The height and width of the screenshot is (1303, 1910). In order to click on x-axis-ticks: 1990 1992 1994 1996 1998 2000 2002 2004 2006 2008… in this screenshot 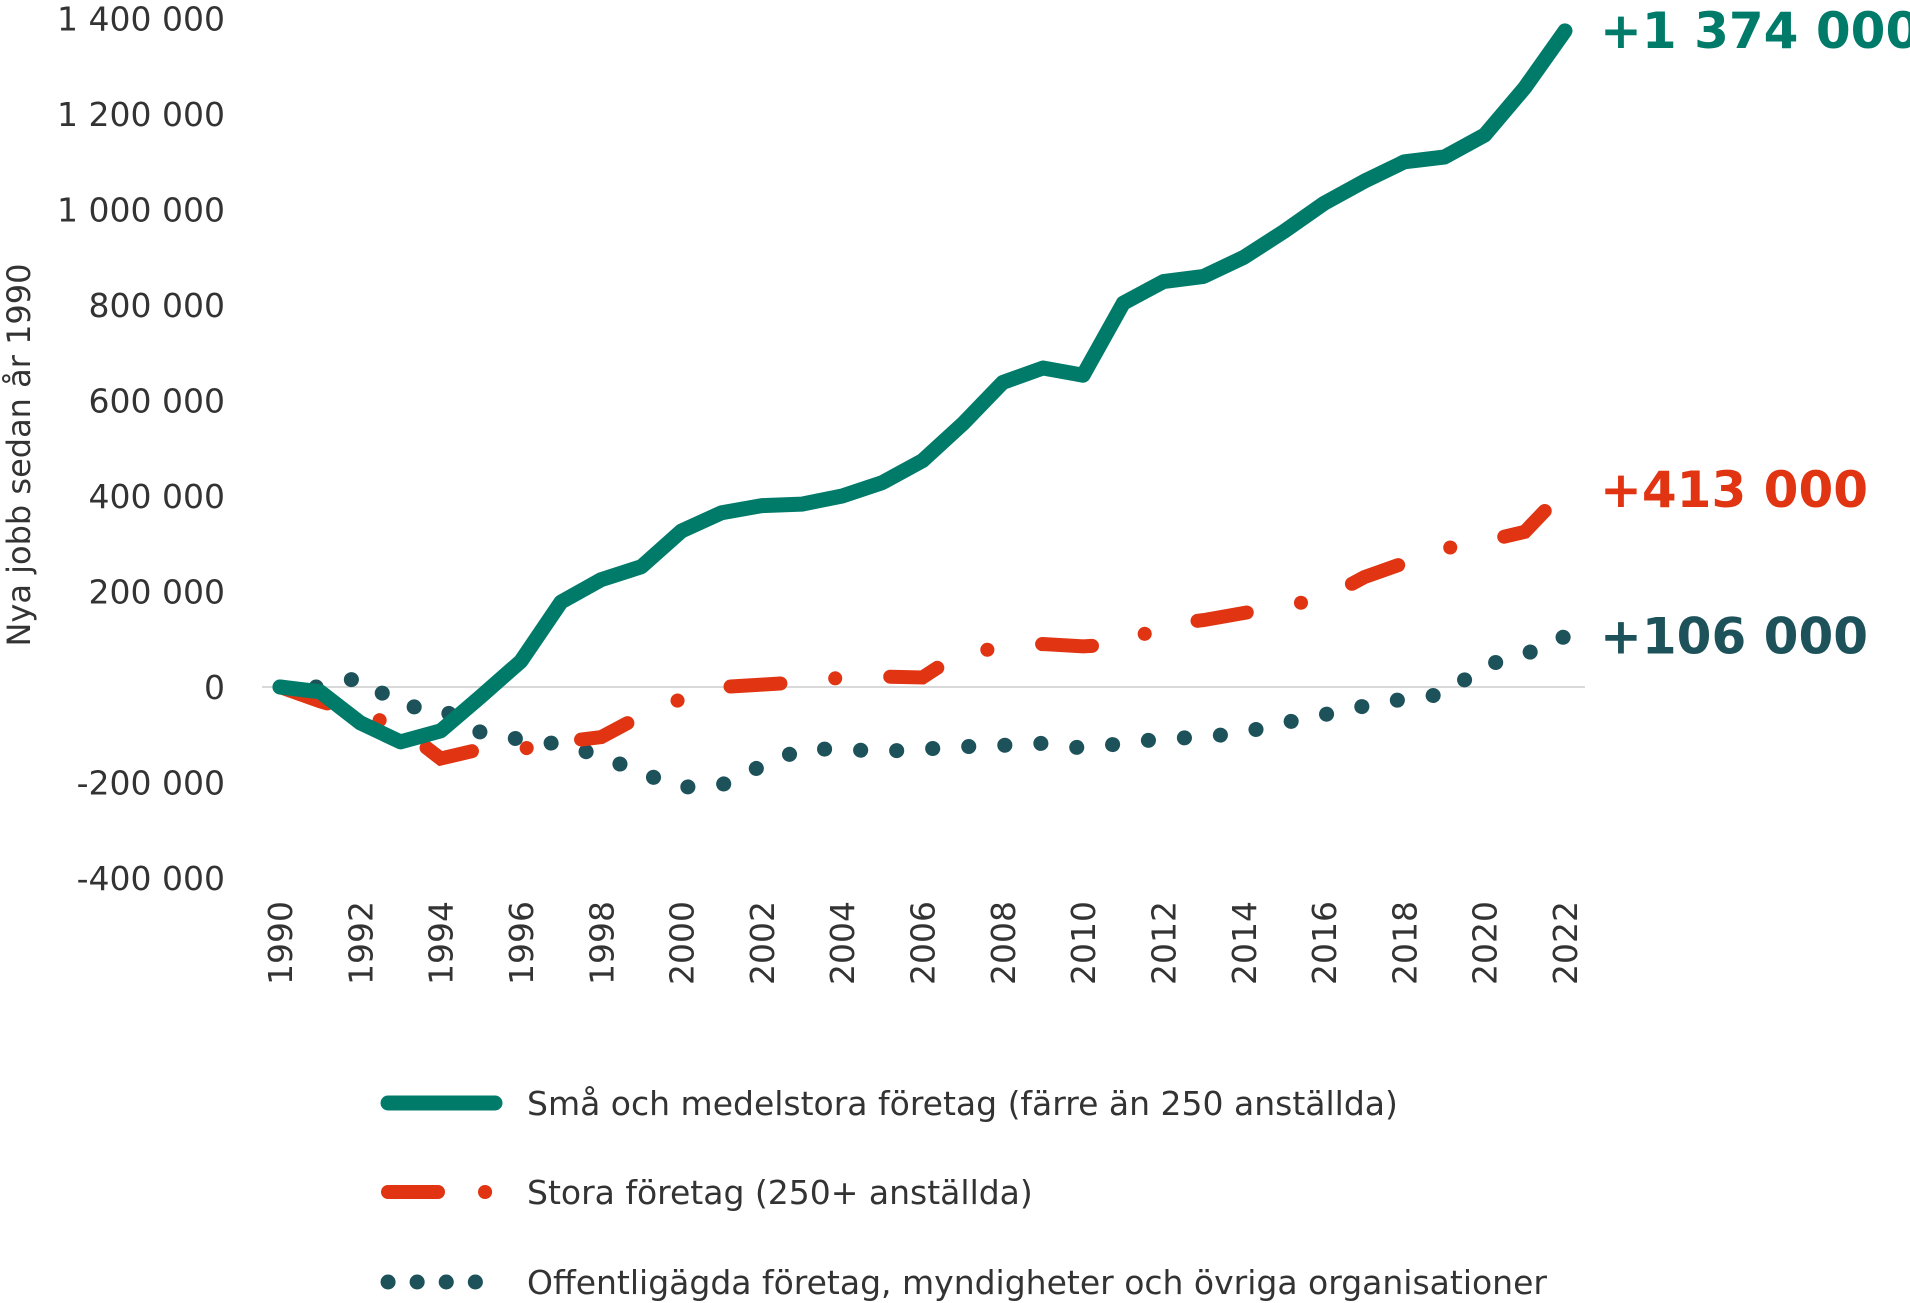, I will do `click(923, 943)`.